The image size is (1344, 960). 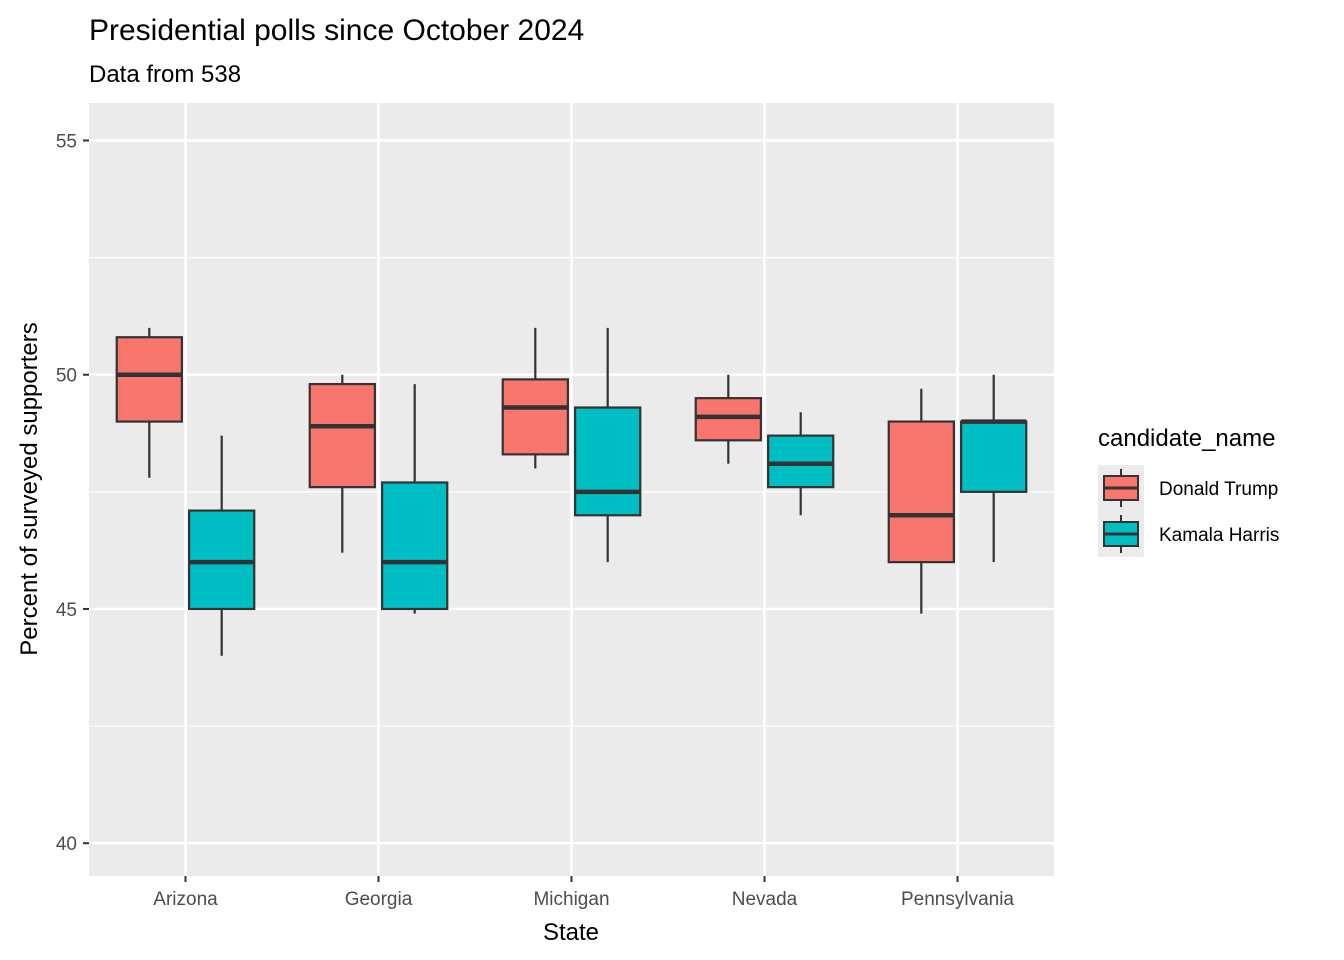 What do you see at coordinates (29, 489) in the screenshot?
I see `y-axis-title: Percent of surveyed supporters` at bounding box center [29, 489].